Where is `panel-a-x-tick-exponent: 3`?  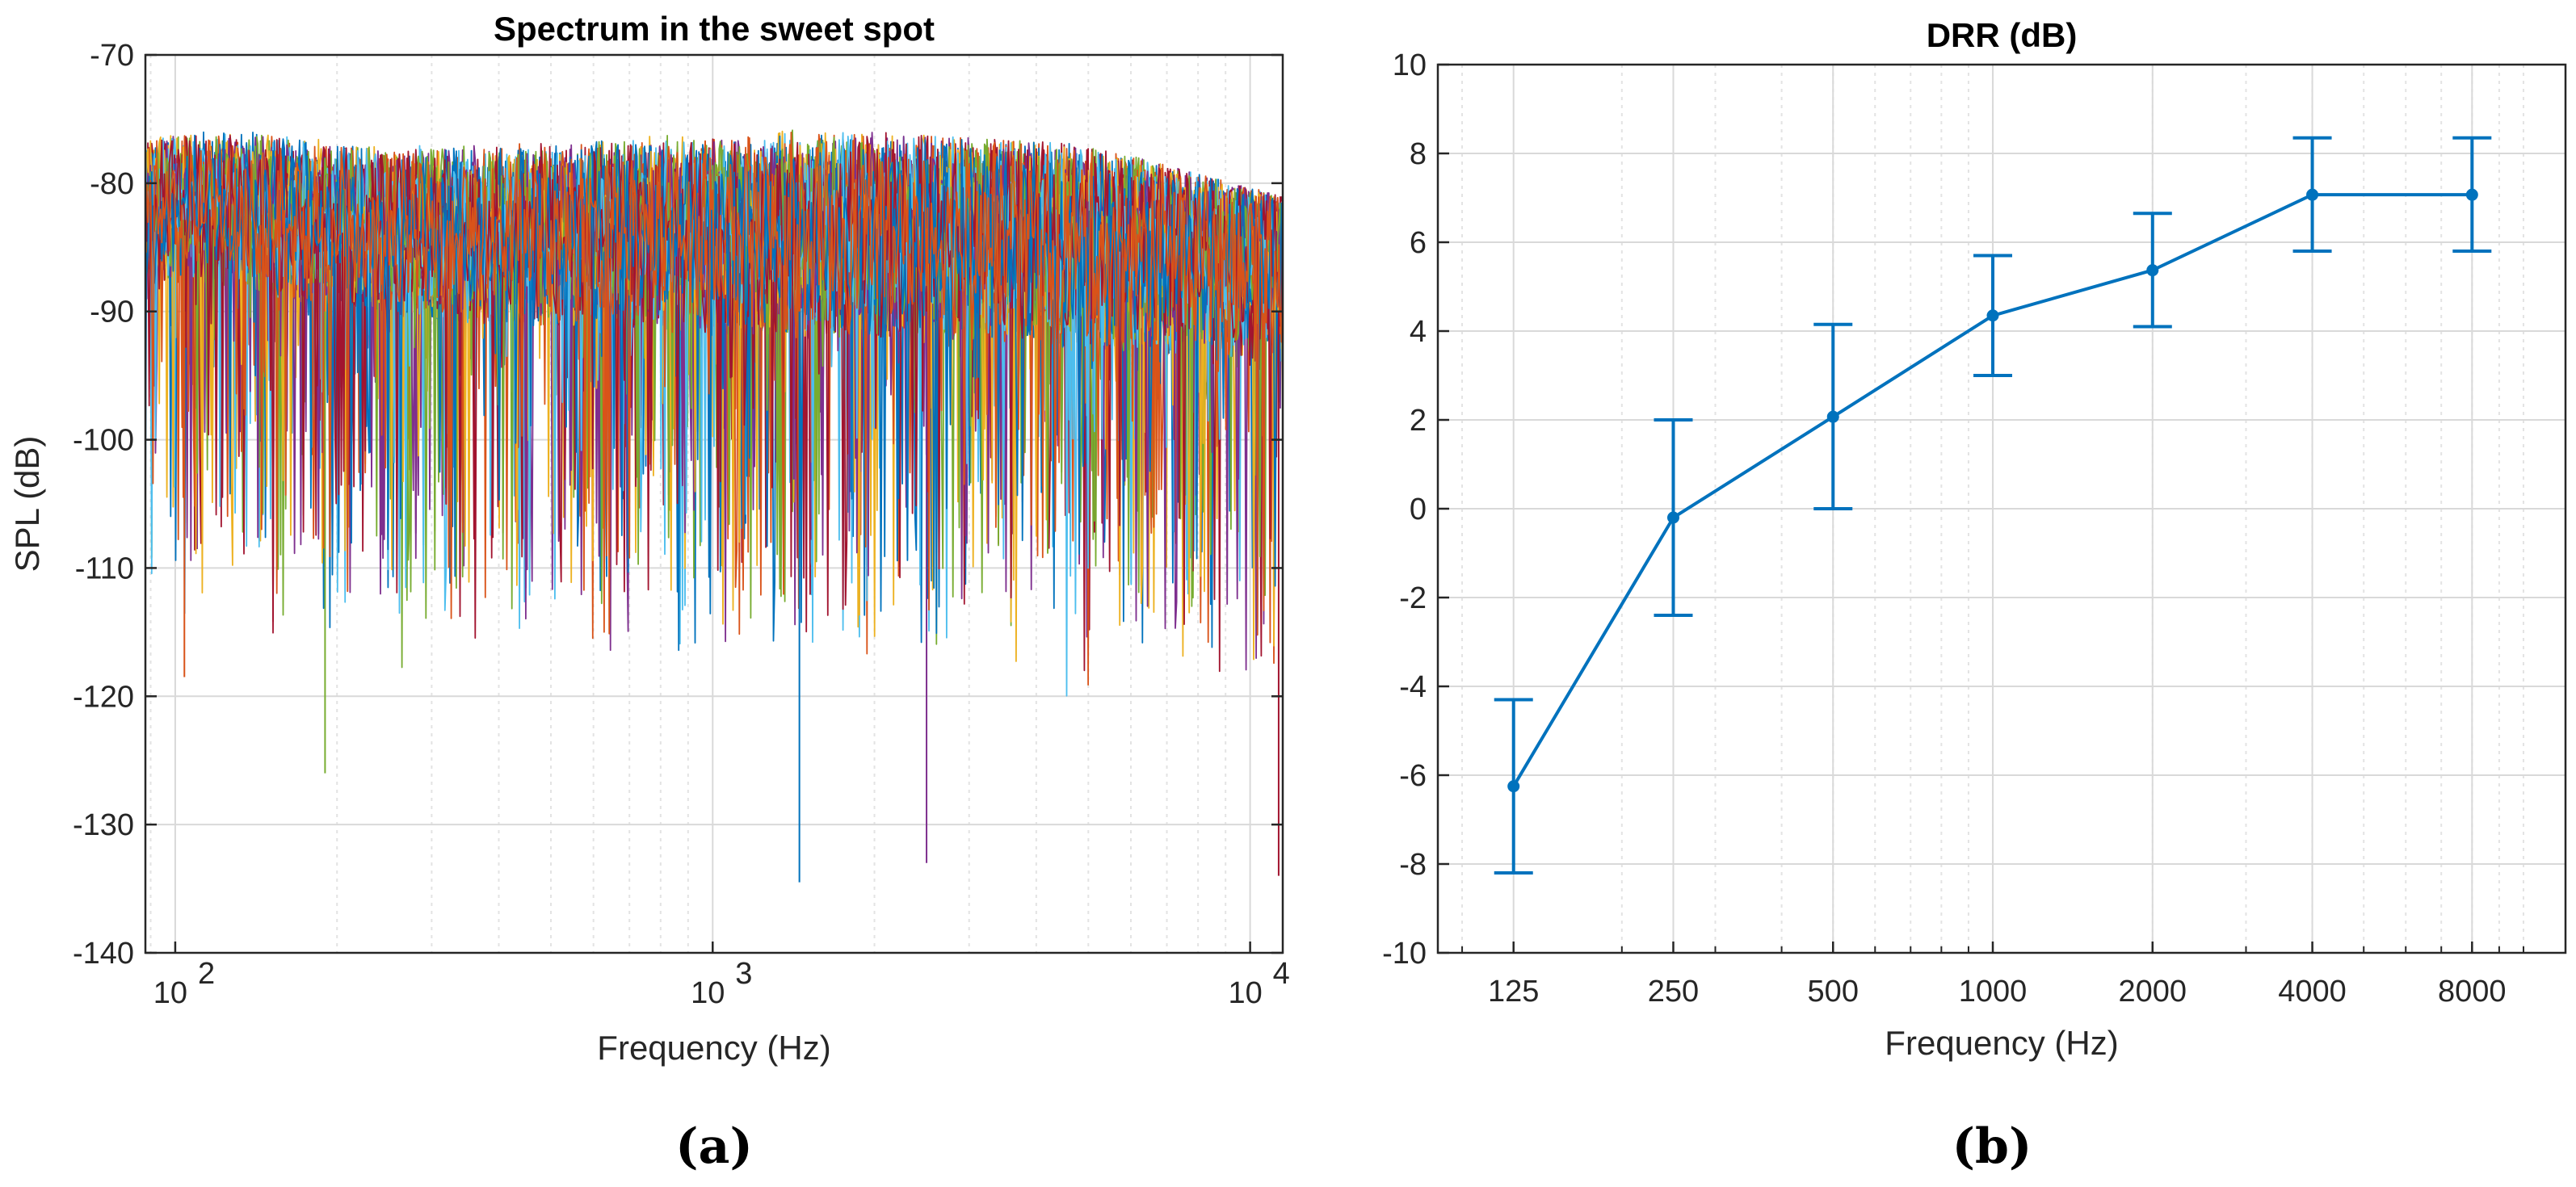
panel-a-x-tick-exponent: 3 is located at coordinates (743, 974).